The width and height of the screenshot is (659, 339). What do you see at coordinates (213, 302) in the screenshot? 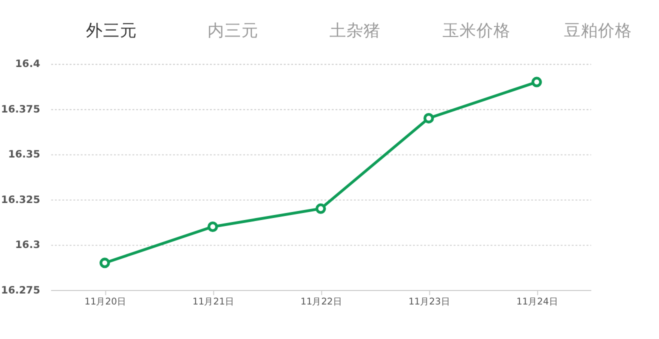
I see `x-tick-label: 11月21日` at bounding box center [213, 302].